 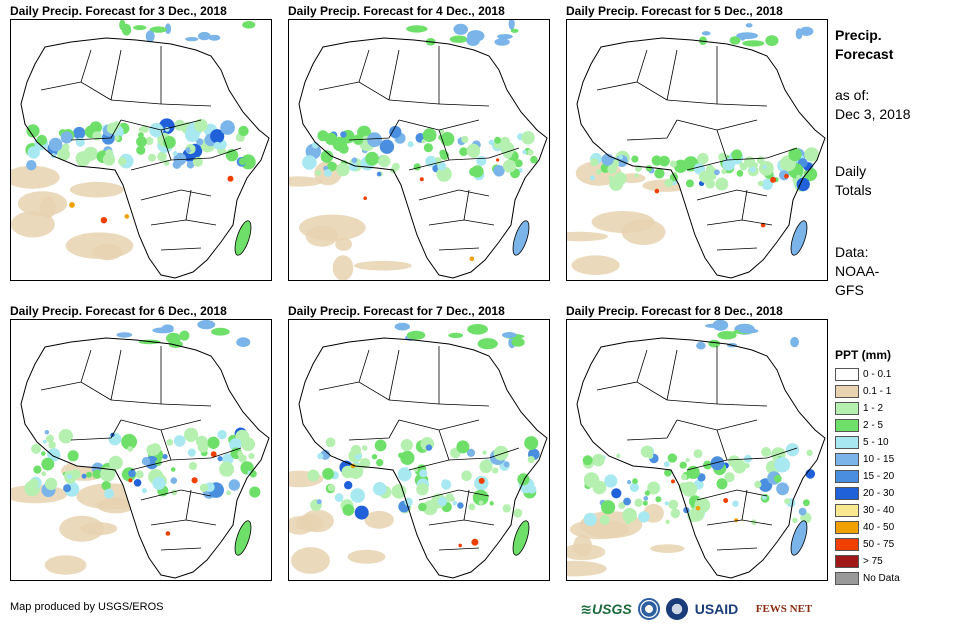 What do you see at coordinates (859, 561) in the screenshot?
I see `legend-item: > 75` at bounding box center [859, 561].